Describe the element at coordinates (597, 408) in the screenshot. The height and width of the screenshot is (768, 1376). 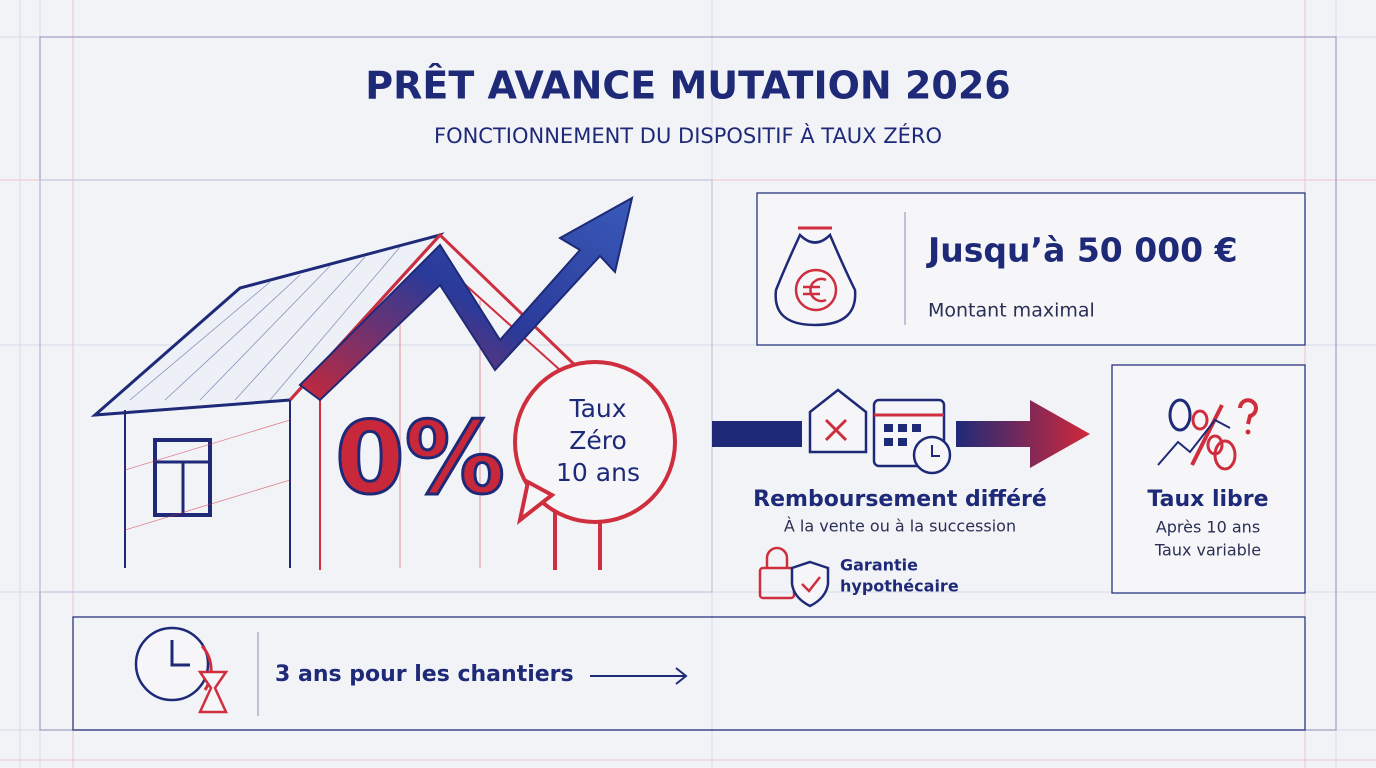
I see `bubble-line: Taux` at that location.